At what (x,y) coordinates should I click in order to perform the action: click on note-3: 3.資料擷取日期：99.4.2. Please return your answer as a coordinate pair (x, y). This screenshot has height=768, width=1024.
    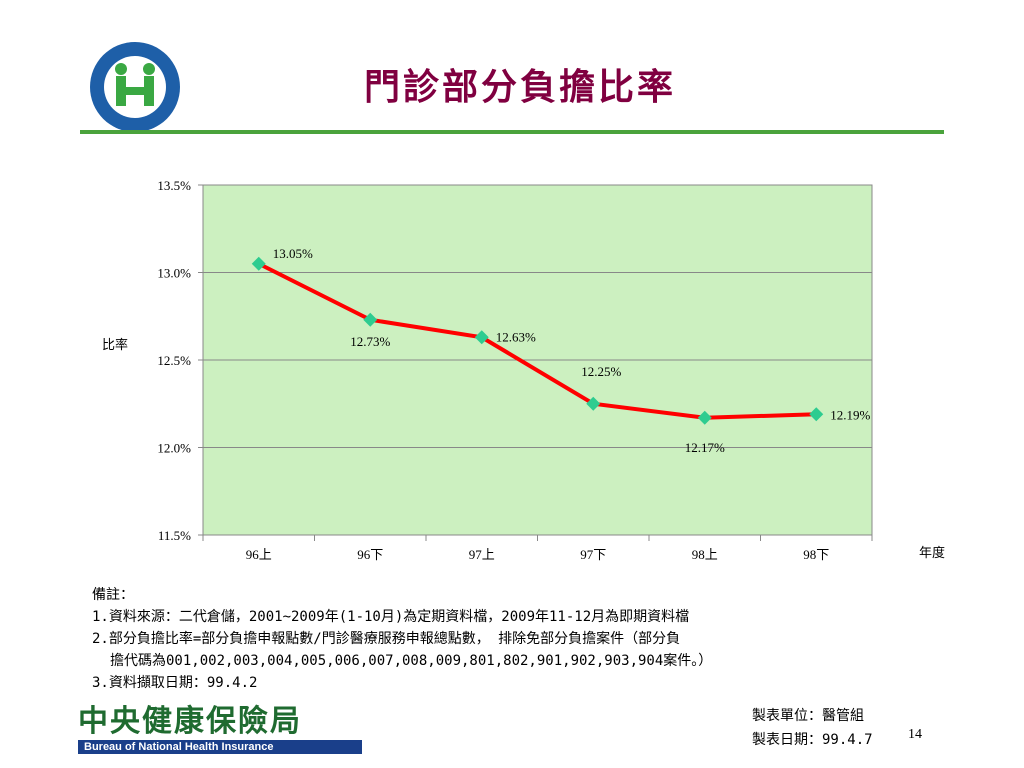
    Looking at the image, I should click on (175, 683).